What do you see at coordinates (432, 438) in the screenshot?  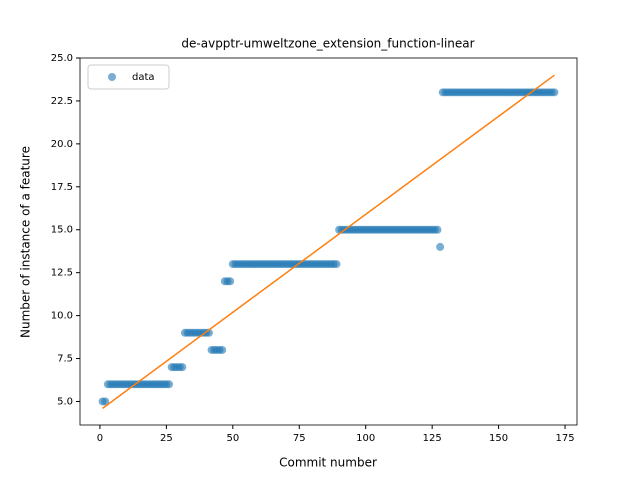 I see `x-tick-label: 125` at bounding box center [432, 438].